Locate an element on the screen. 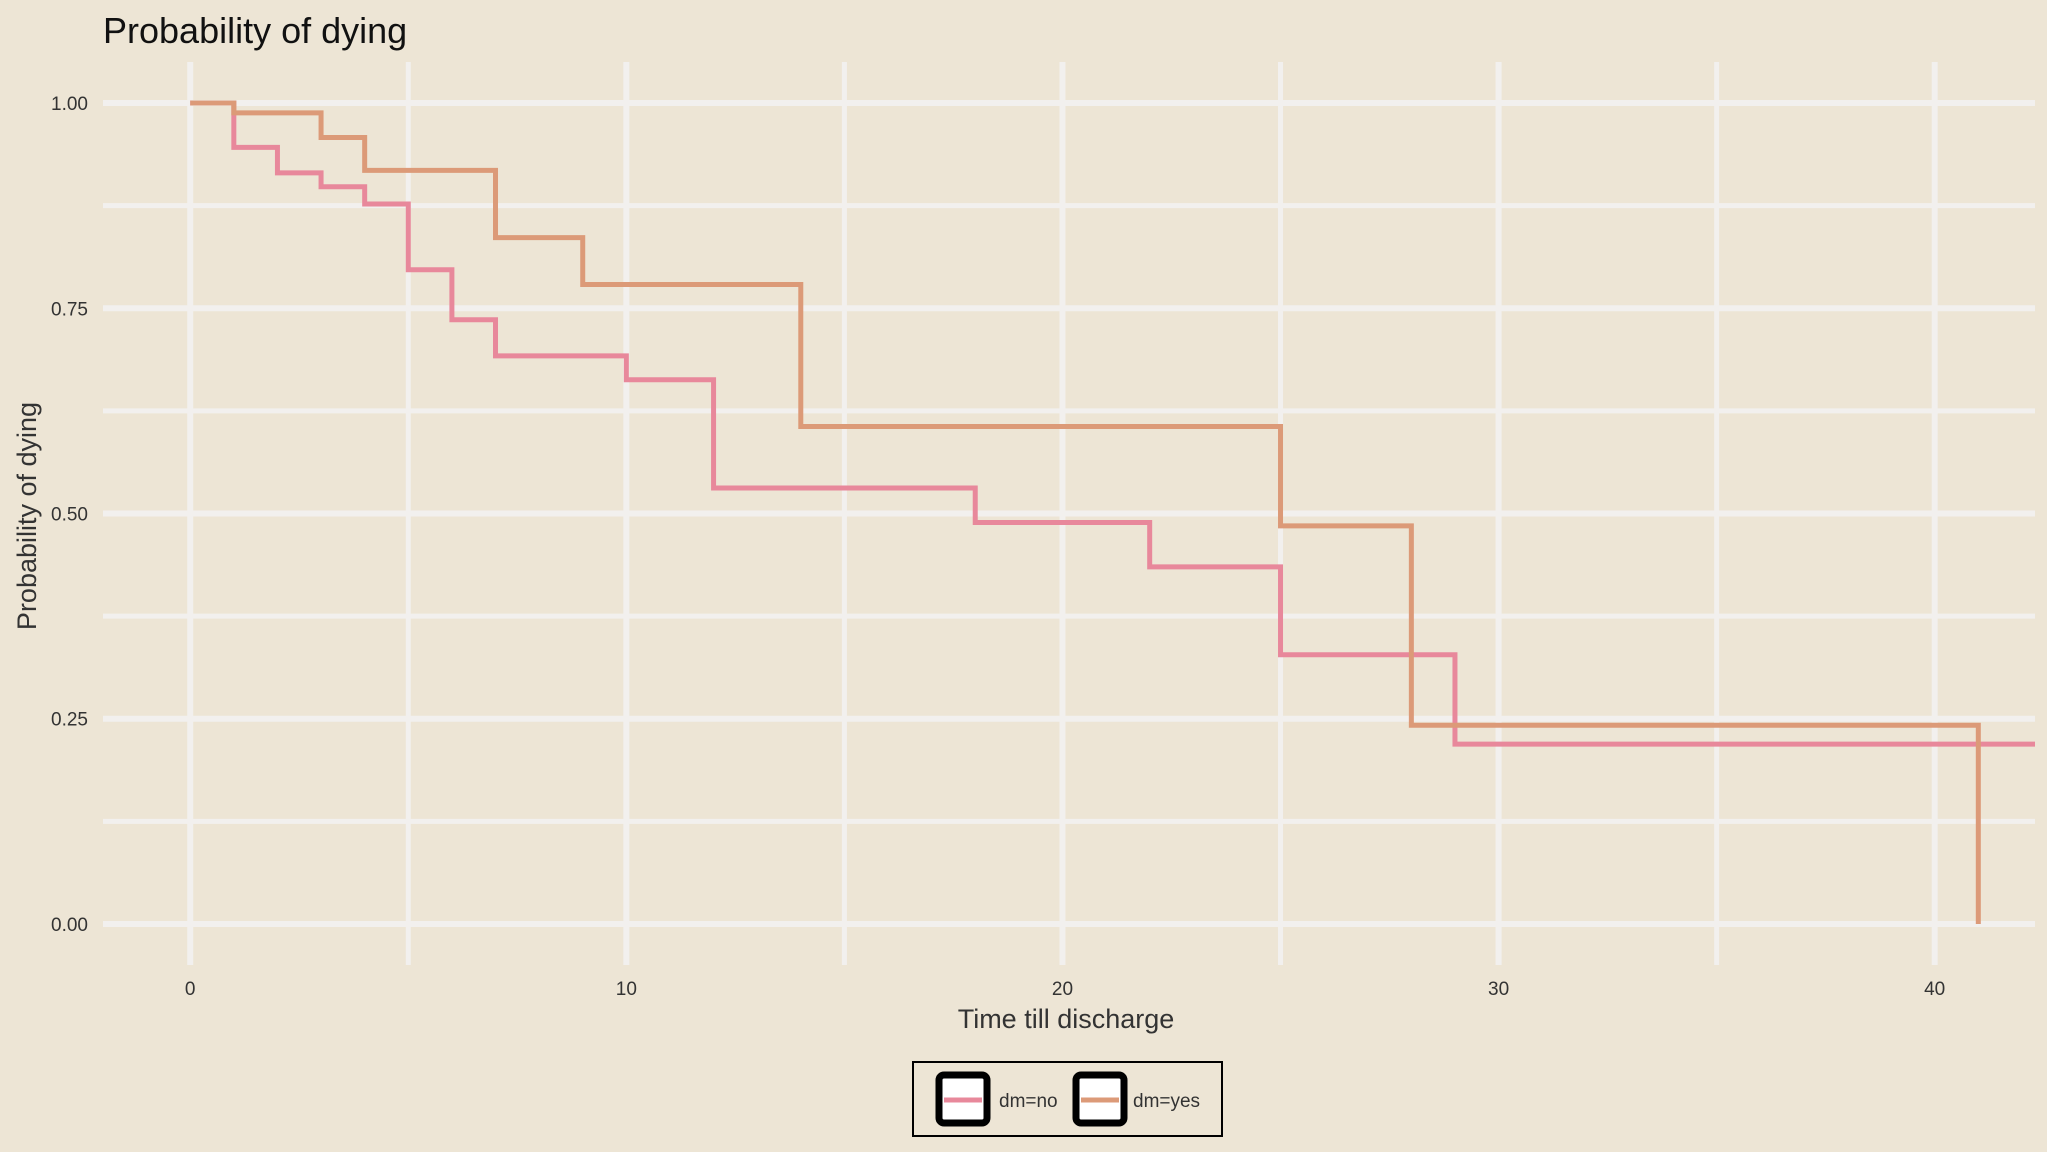 Image resolution: width=2047 pixels, height=1152 pixels. x-tick-label: 30 is located at coordinates (1498, 989).